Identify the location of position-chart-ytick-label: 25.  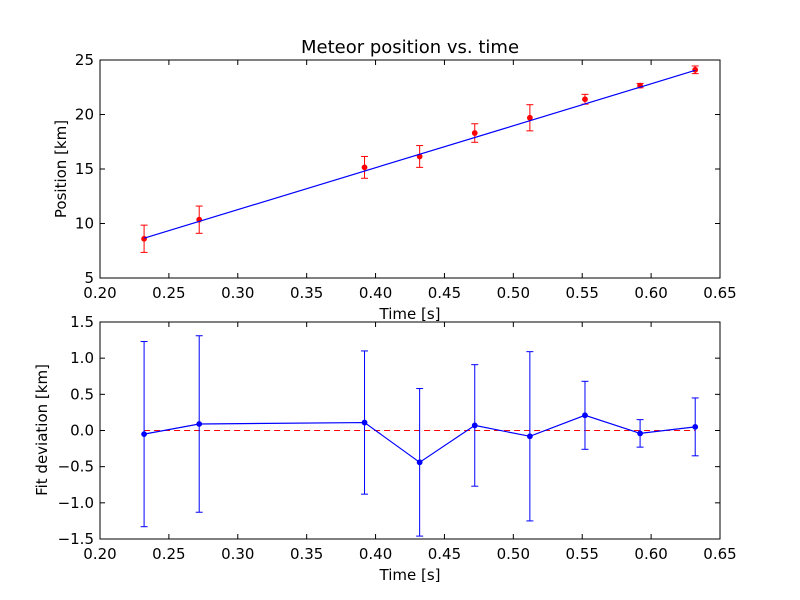
(84, 60).